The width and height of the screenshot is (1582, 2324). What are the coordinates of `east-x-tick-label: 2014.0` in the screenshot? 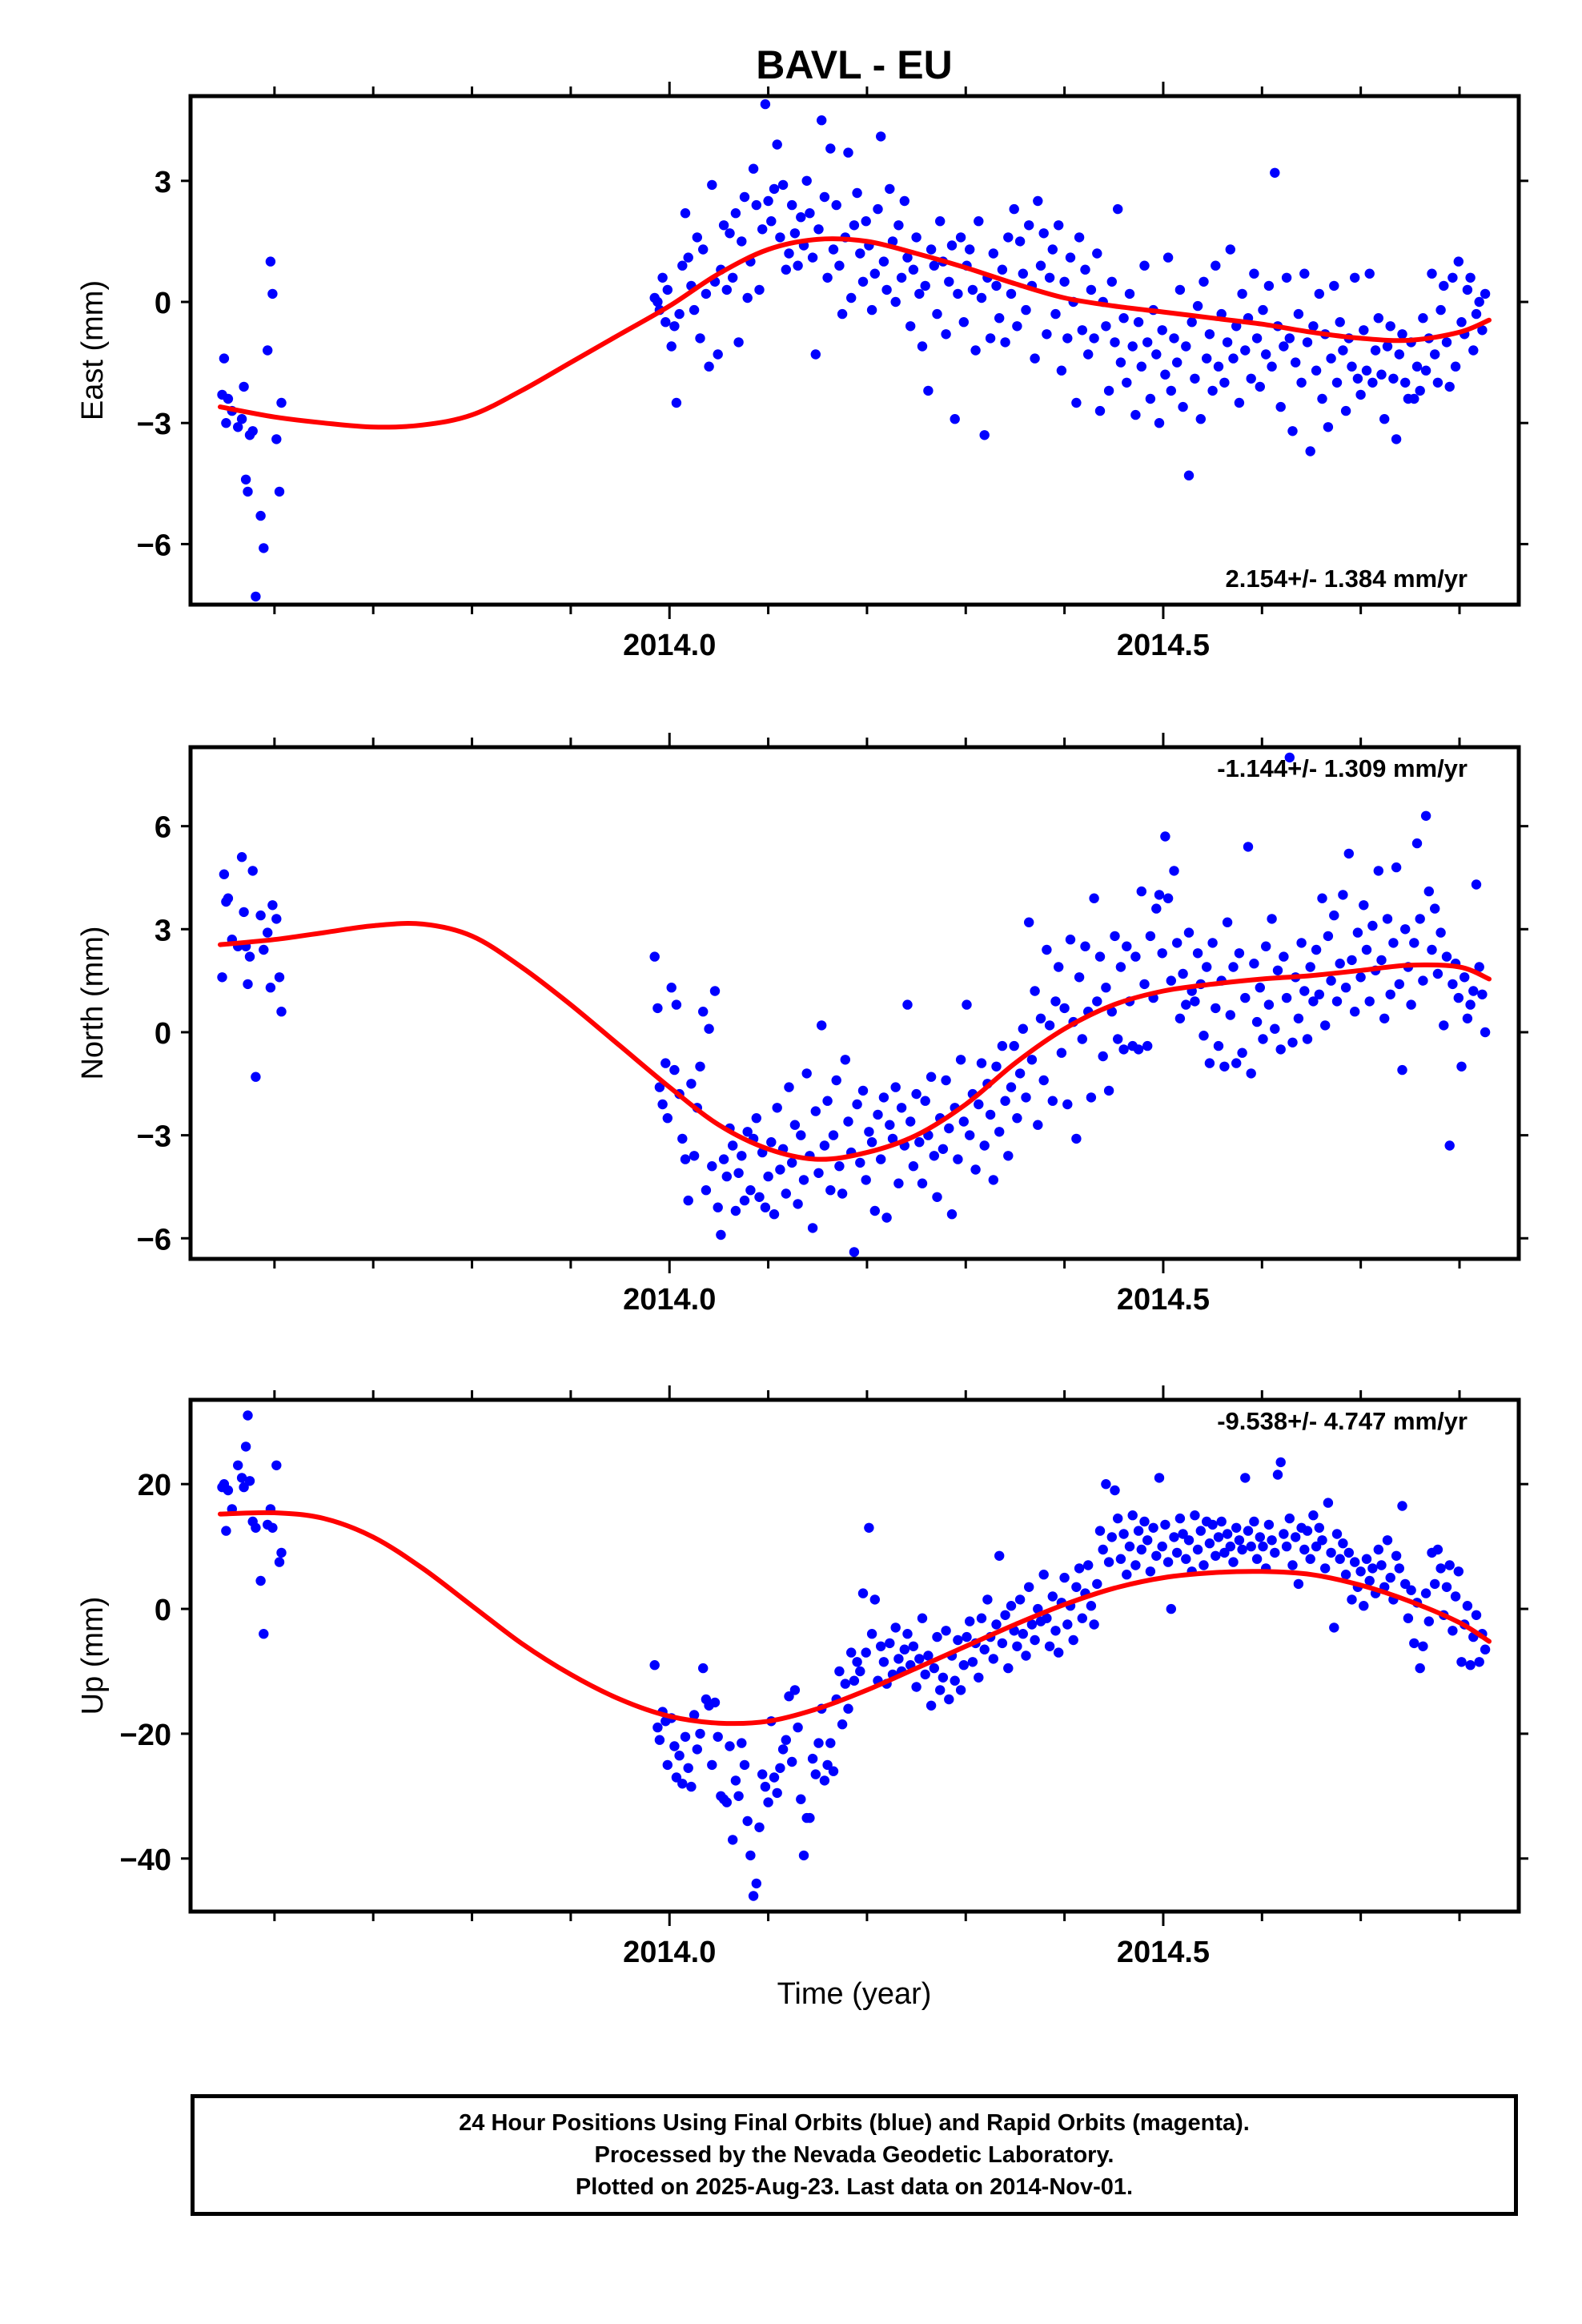 It's located at (670, 645).